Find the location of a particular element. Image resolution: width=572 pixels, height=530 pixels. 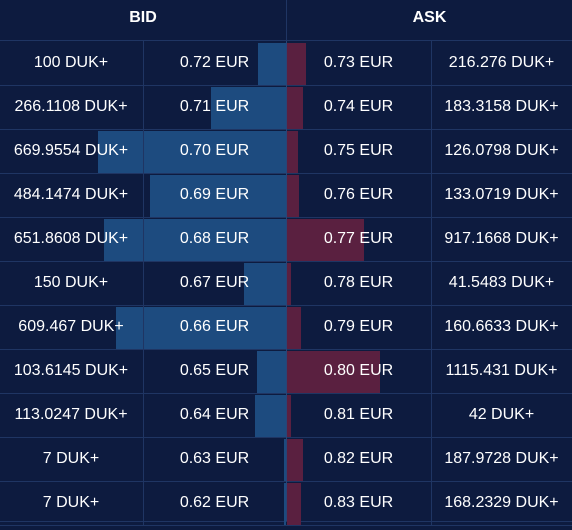

bid-quantity: 651.8608 DUK+ is located at coordinates (71, 238).